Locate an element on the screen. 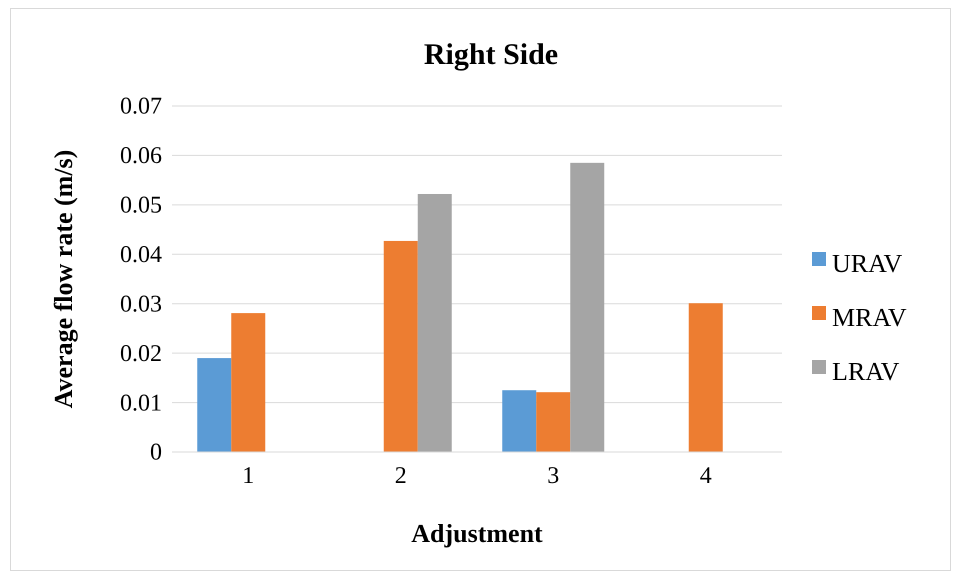 The height and width of the screenshot is (580, 960). chart-title: Right Side is located at coordinates (491, 54).